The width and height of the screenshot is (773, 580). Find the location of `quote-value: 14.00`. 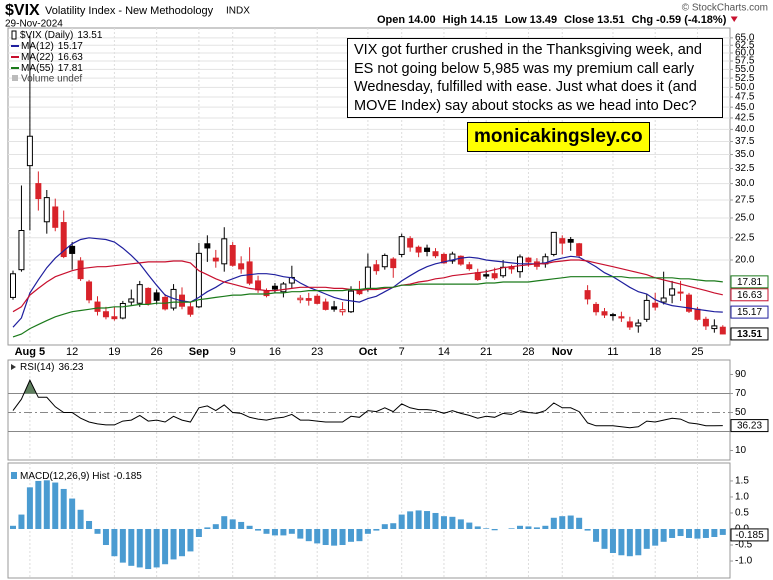

quote-value: 14.00 is located at coordinates (422, 20).